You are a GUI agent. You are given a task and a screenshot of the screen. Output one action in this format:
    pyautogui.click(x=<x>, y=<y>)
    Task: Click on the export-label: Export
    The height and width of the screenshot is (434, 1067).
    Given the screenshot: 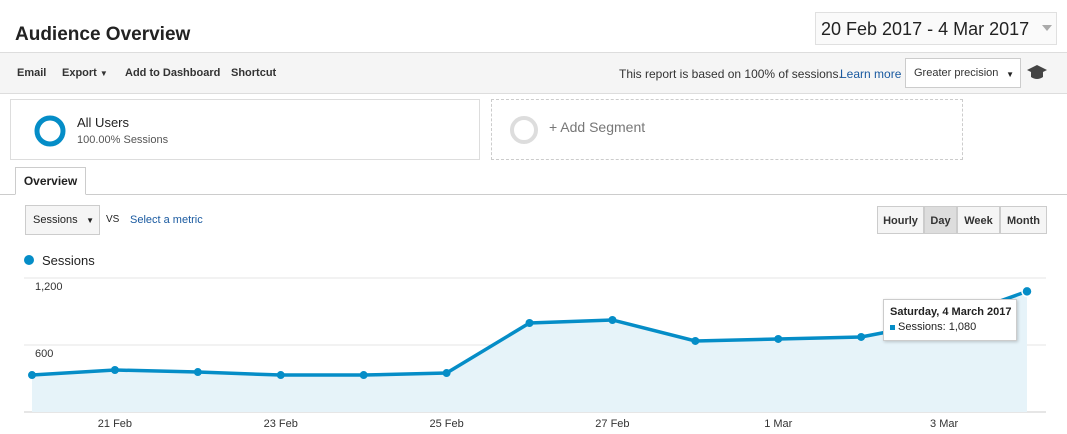 What is the action you would take?
    pyautogui.click(x=79, y=73)
    